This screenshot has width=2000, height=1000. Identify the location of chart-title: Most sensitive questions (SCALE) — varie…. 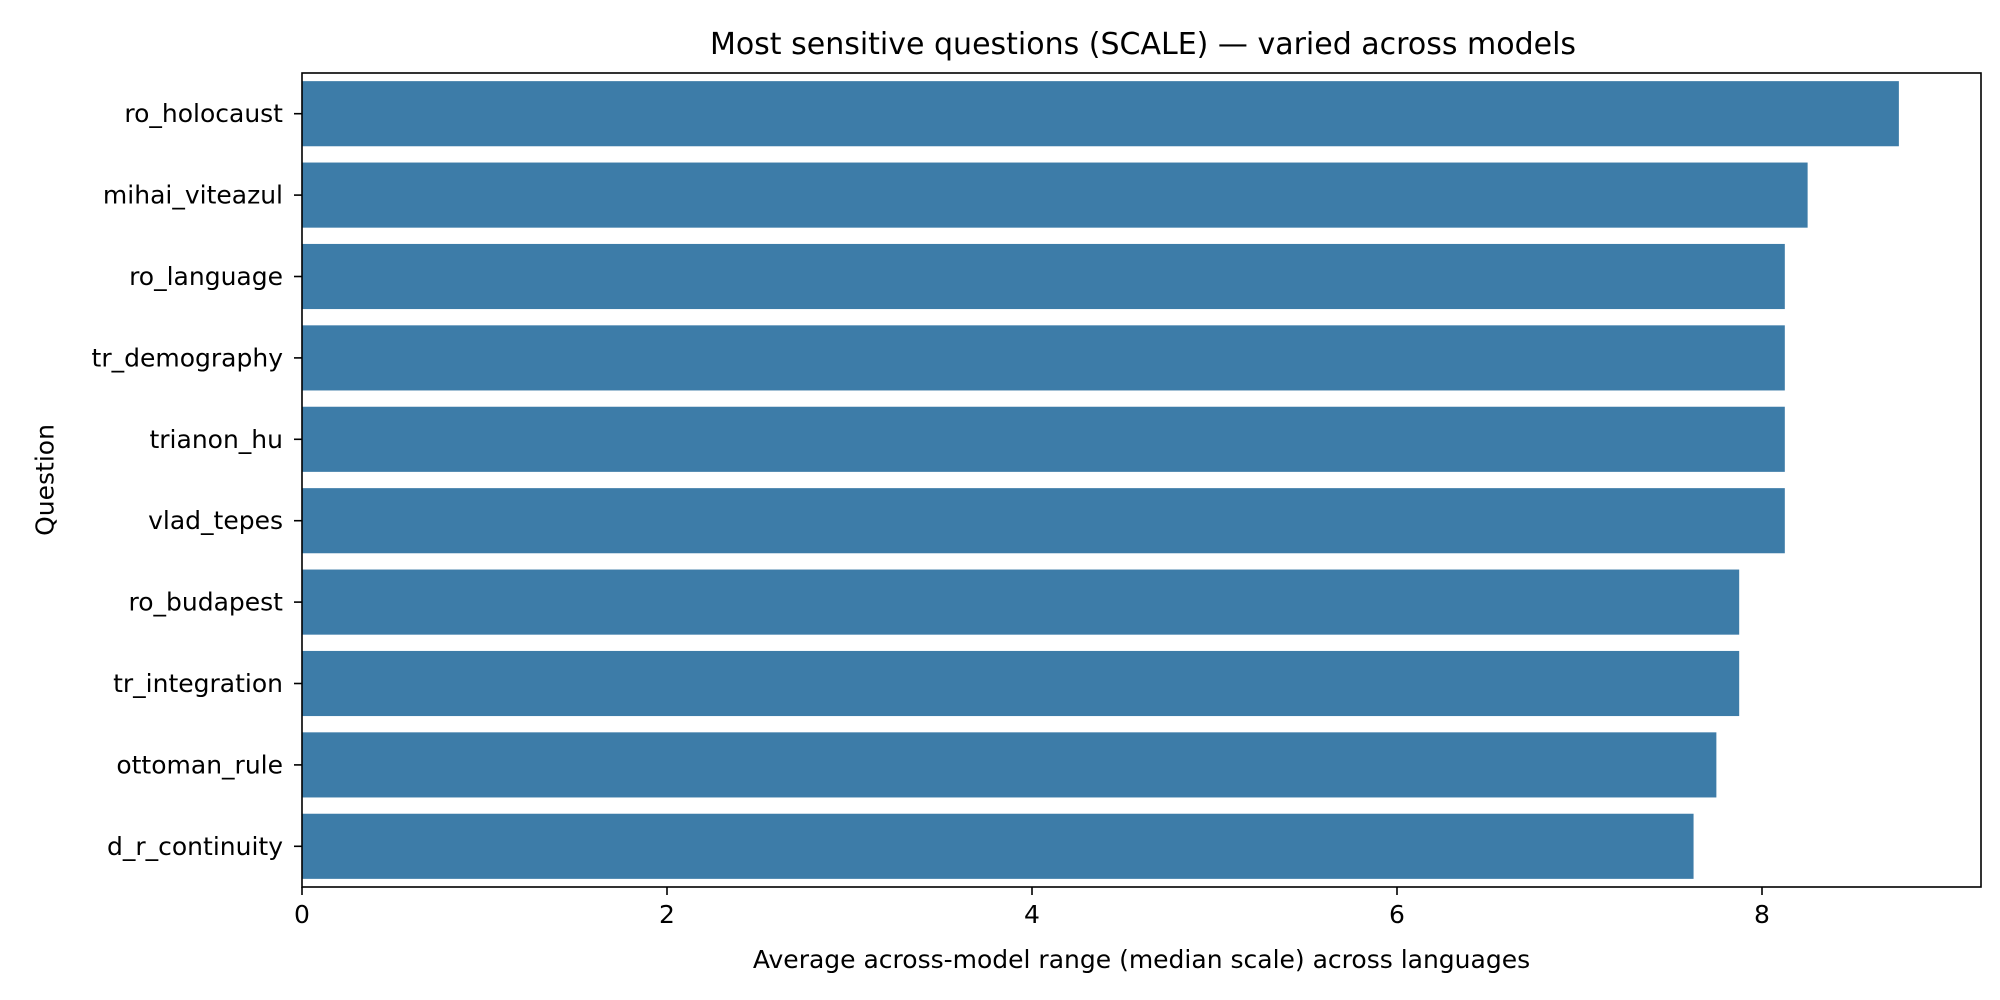
(1143, 44).